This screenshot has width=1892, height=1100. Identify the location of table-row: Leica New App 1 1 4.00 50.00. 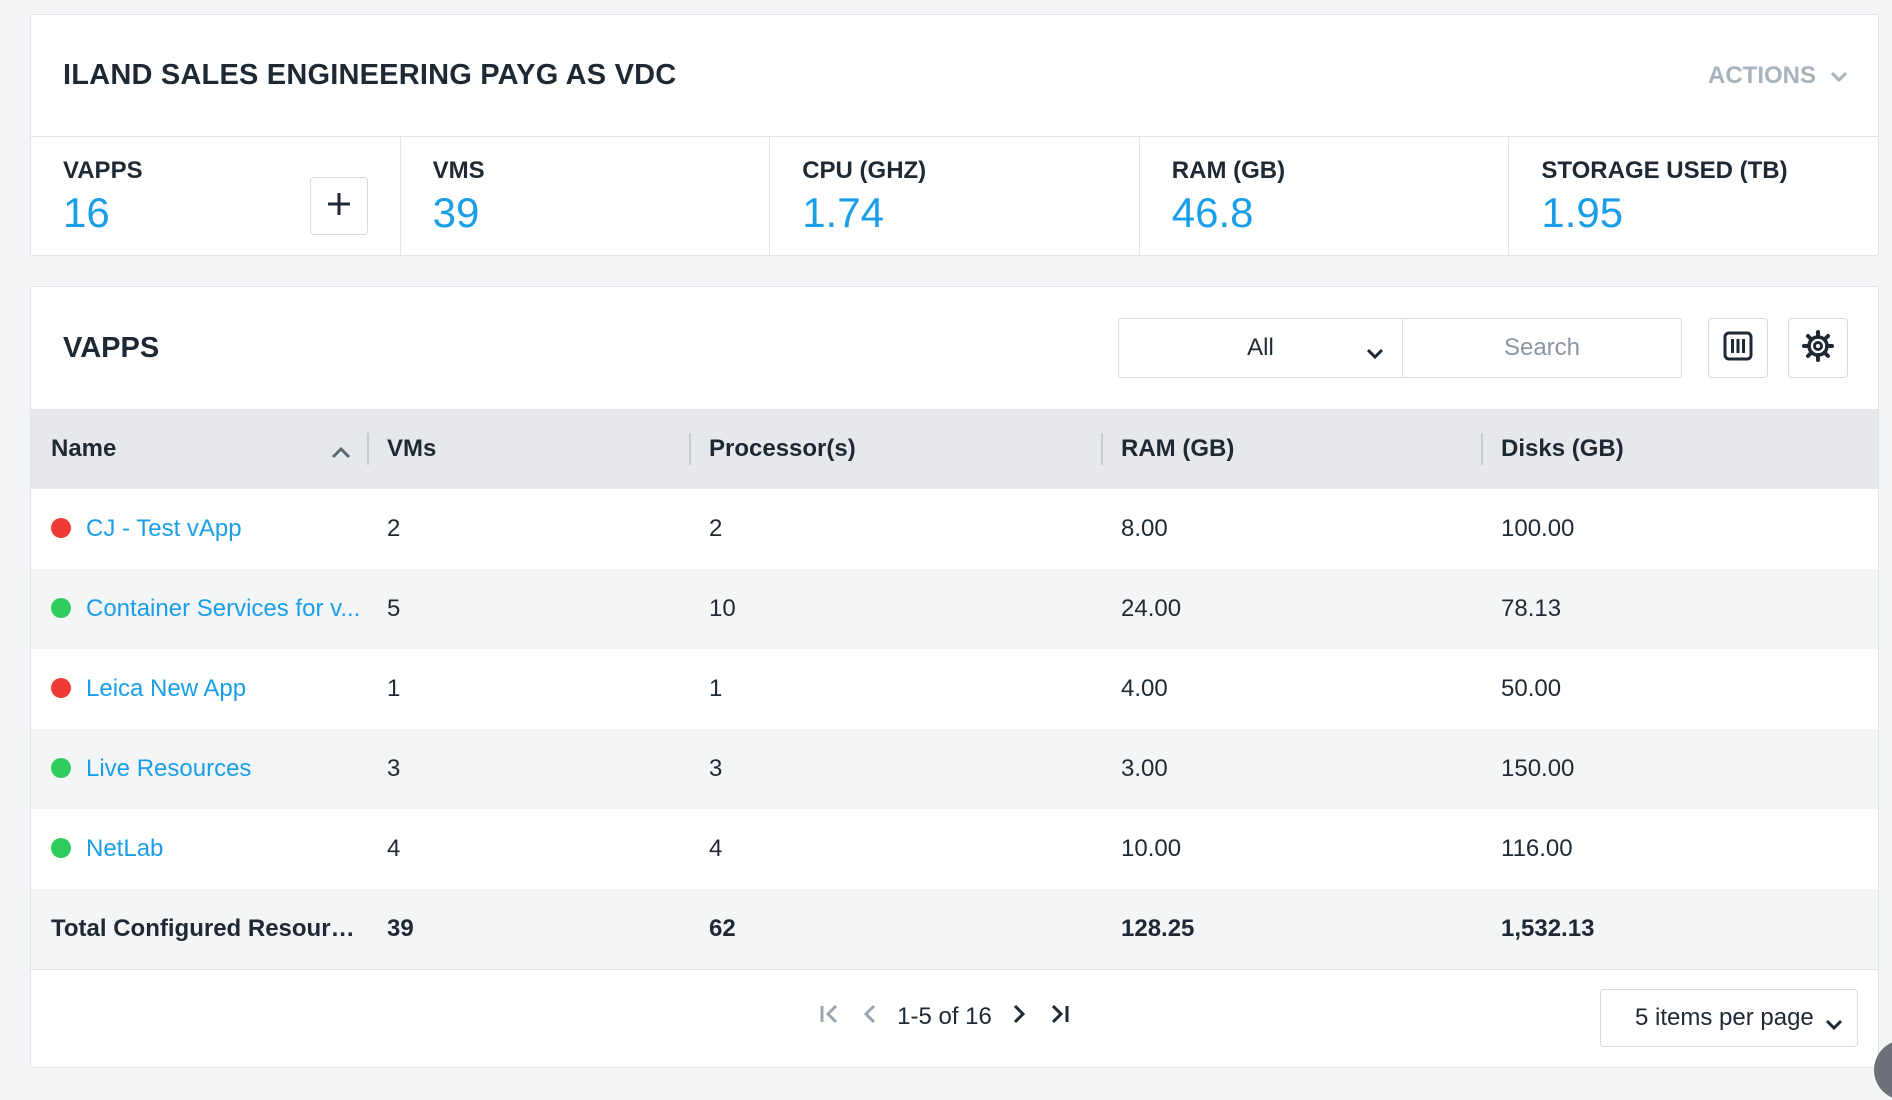
(954, 689).